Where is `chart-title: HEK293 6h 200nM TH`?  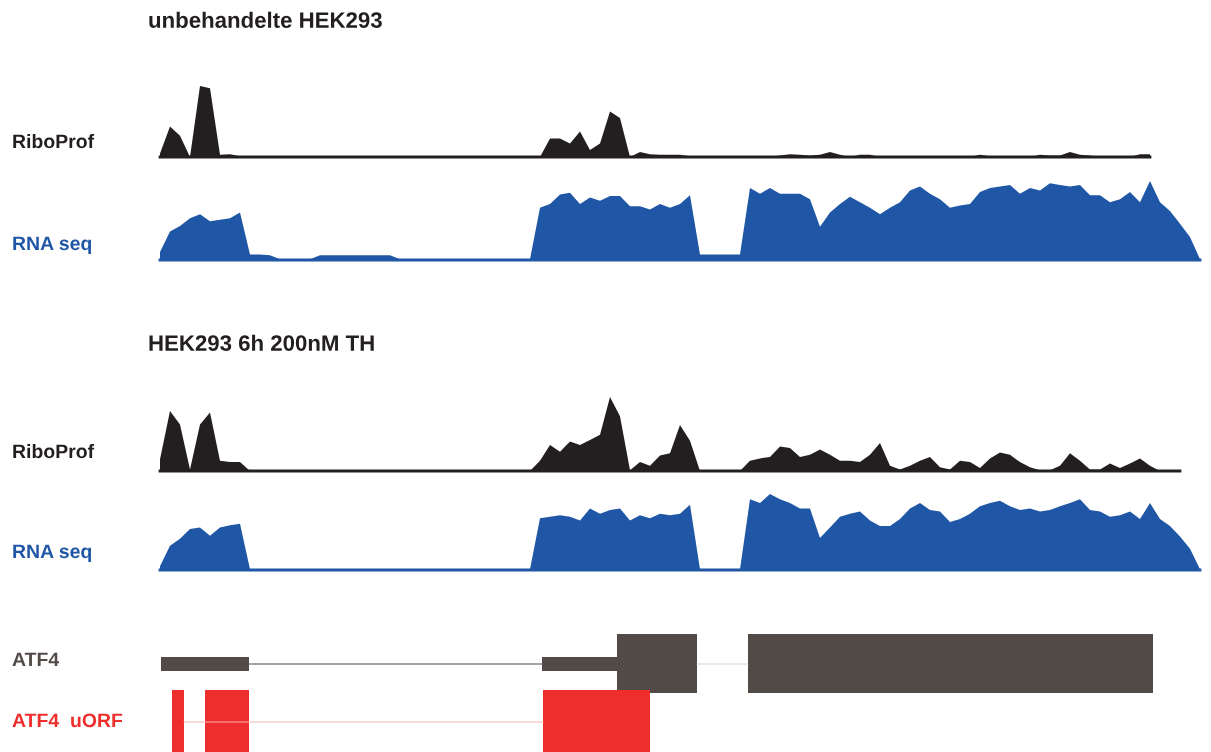
chart-title: HEK293 6h 200nM TH is located at coordinates (261, 342).